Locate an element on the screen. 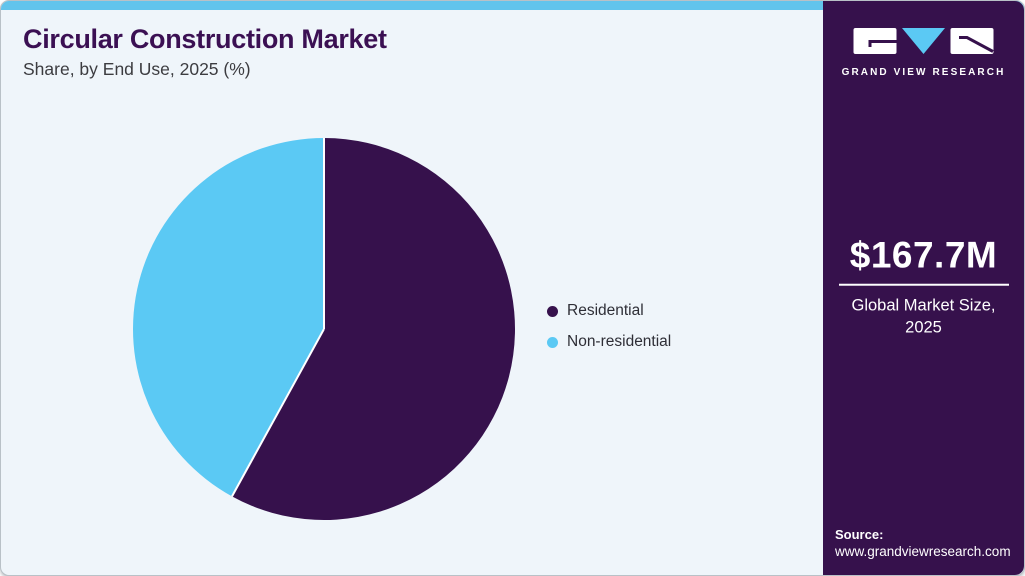 This screenshot has height=576, width=1025. legend-item-non-residential: Non-residential is located at coordinates (609, 342).